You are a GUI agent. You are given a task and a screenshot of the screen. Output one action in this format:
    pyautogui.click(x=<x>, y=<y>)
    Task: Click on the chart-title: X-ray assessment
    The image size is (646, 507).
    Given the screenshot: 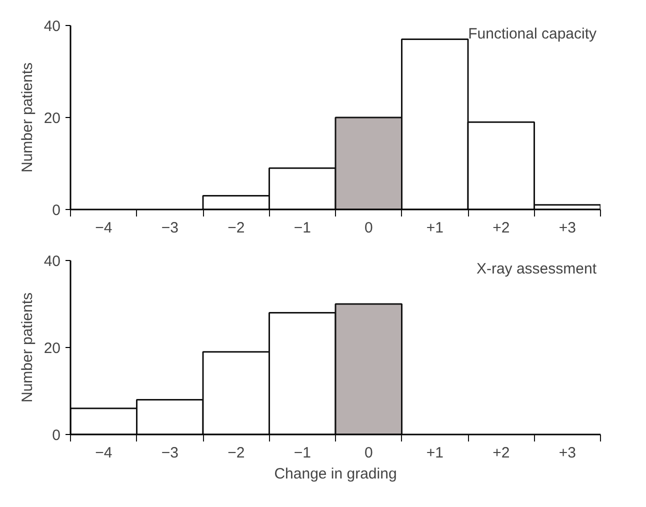 What is the action you would take?
    pyautogui.click(x=537, y=269)
    